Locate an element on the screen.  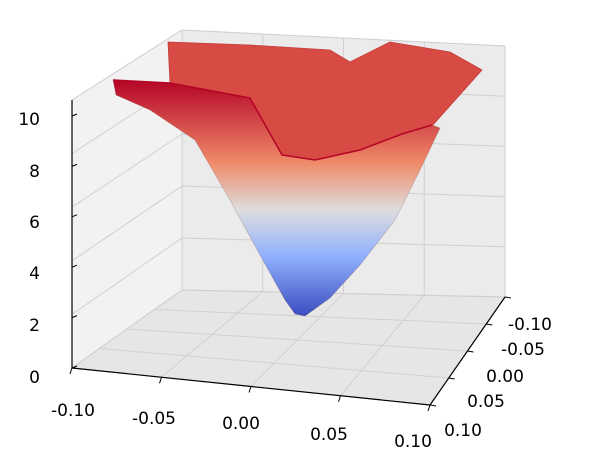
y-tick-label: 0.05 is located at coordinates (486, 402).